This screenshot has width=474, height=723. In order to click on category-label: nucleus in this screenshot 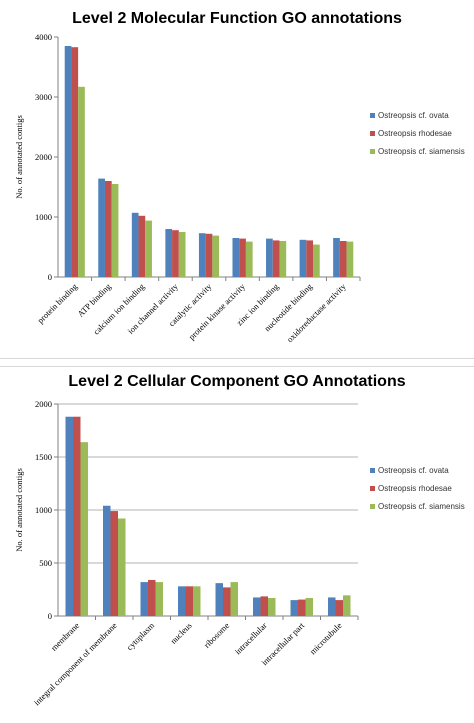, I will do `click(180, 632)`.